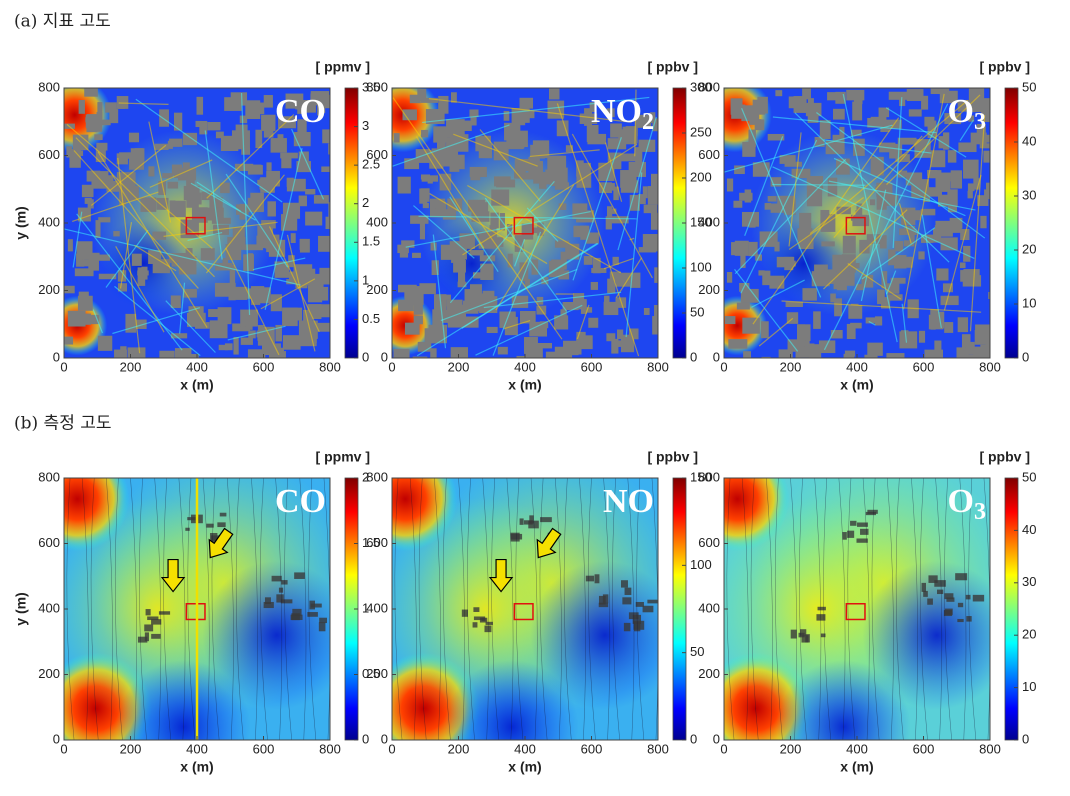 This screenshot has width=1070, height=796. I want to click on colorbar-tick-label: 50, so click(697, 311).